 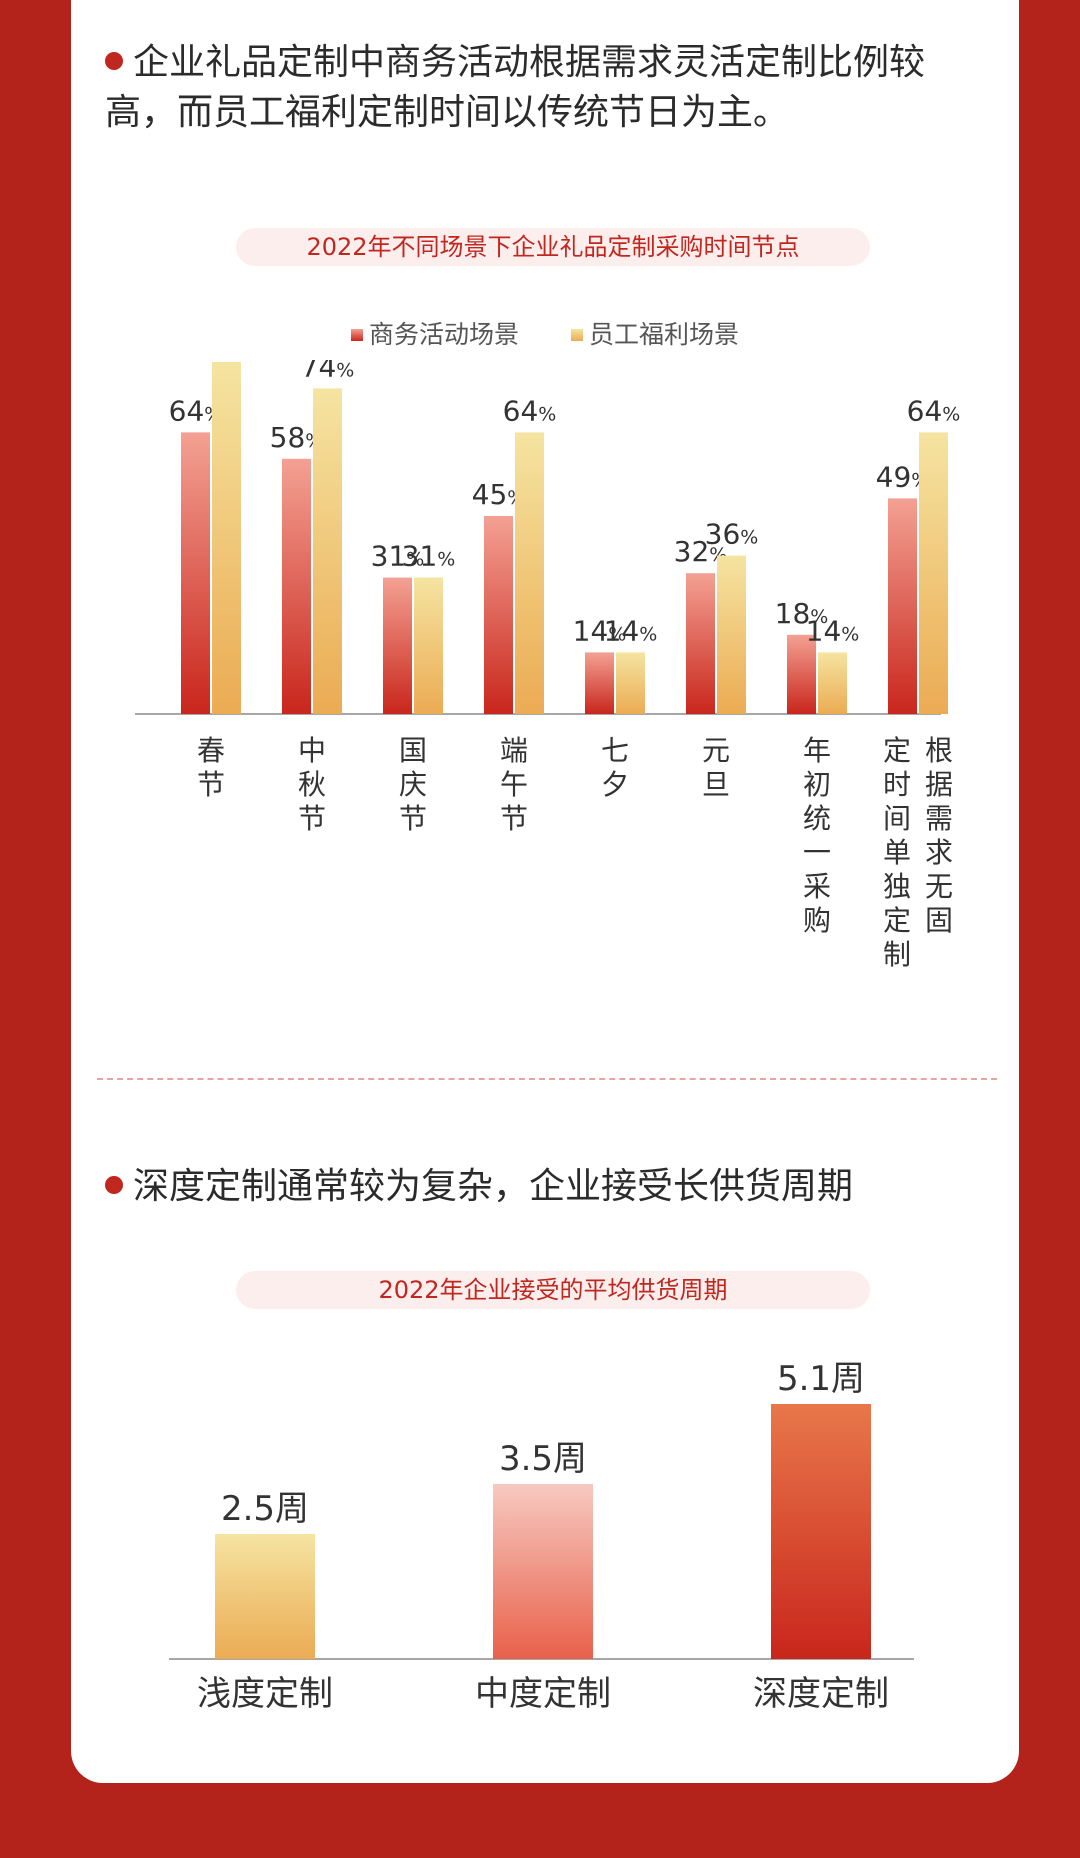 I want to click on data-label-emp-4: 14%, so click(x=631, y=630).